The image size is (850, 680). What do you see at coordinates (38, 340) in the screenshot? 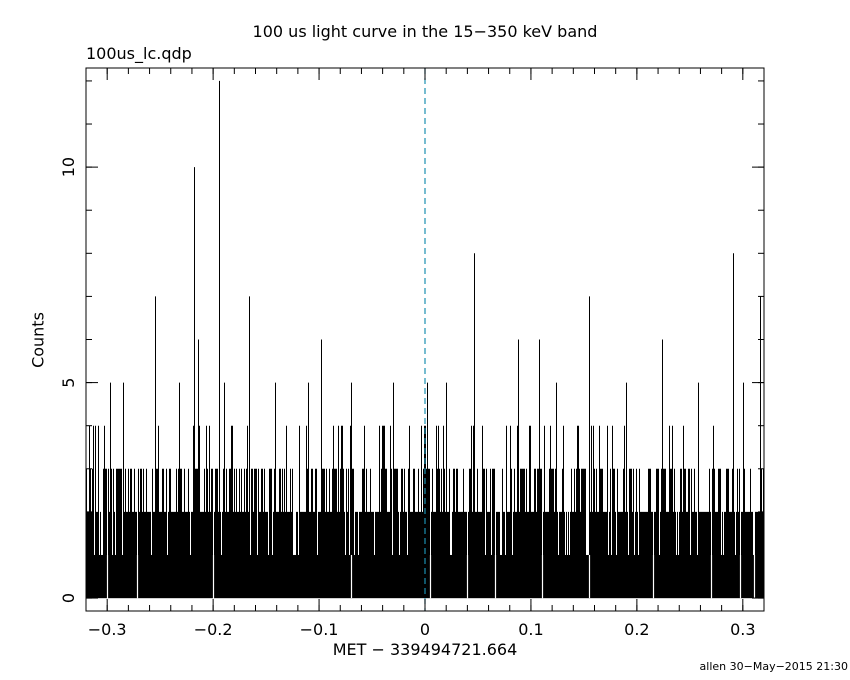
I see `y-axis-label: Counts` at bounding box center [38, 340].